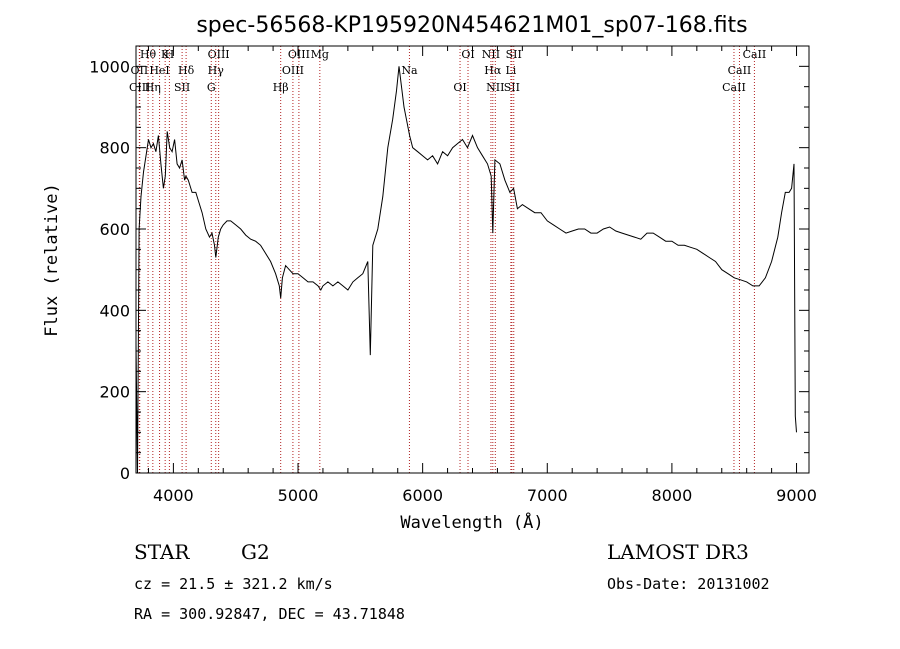 This screenshot has width=900, height=649. What do you see at coordinates (796, 495) in the screenshot?
I see `x-tick-label: 9000` at bounding box center [796, 495].